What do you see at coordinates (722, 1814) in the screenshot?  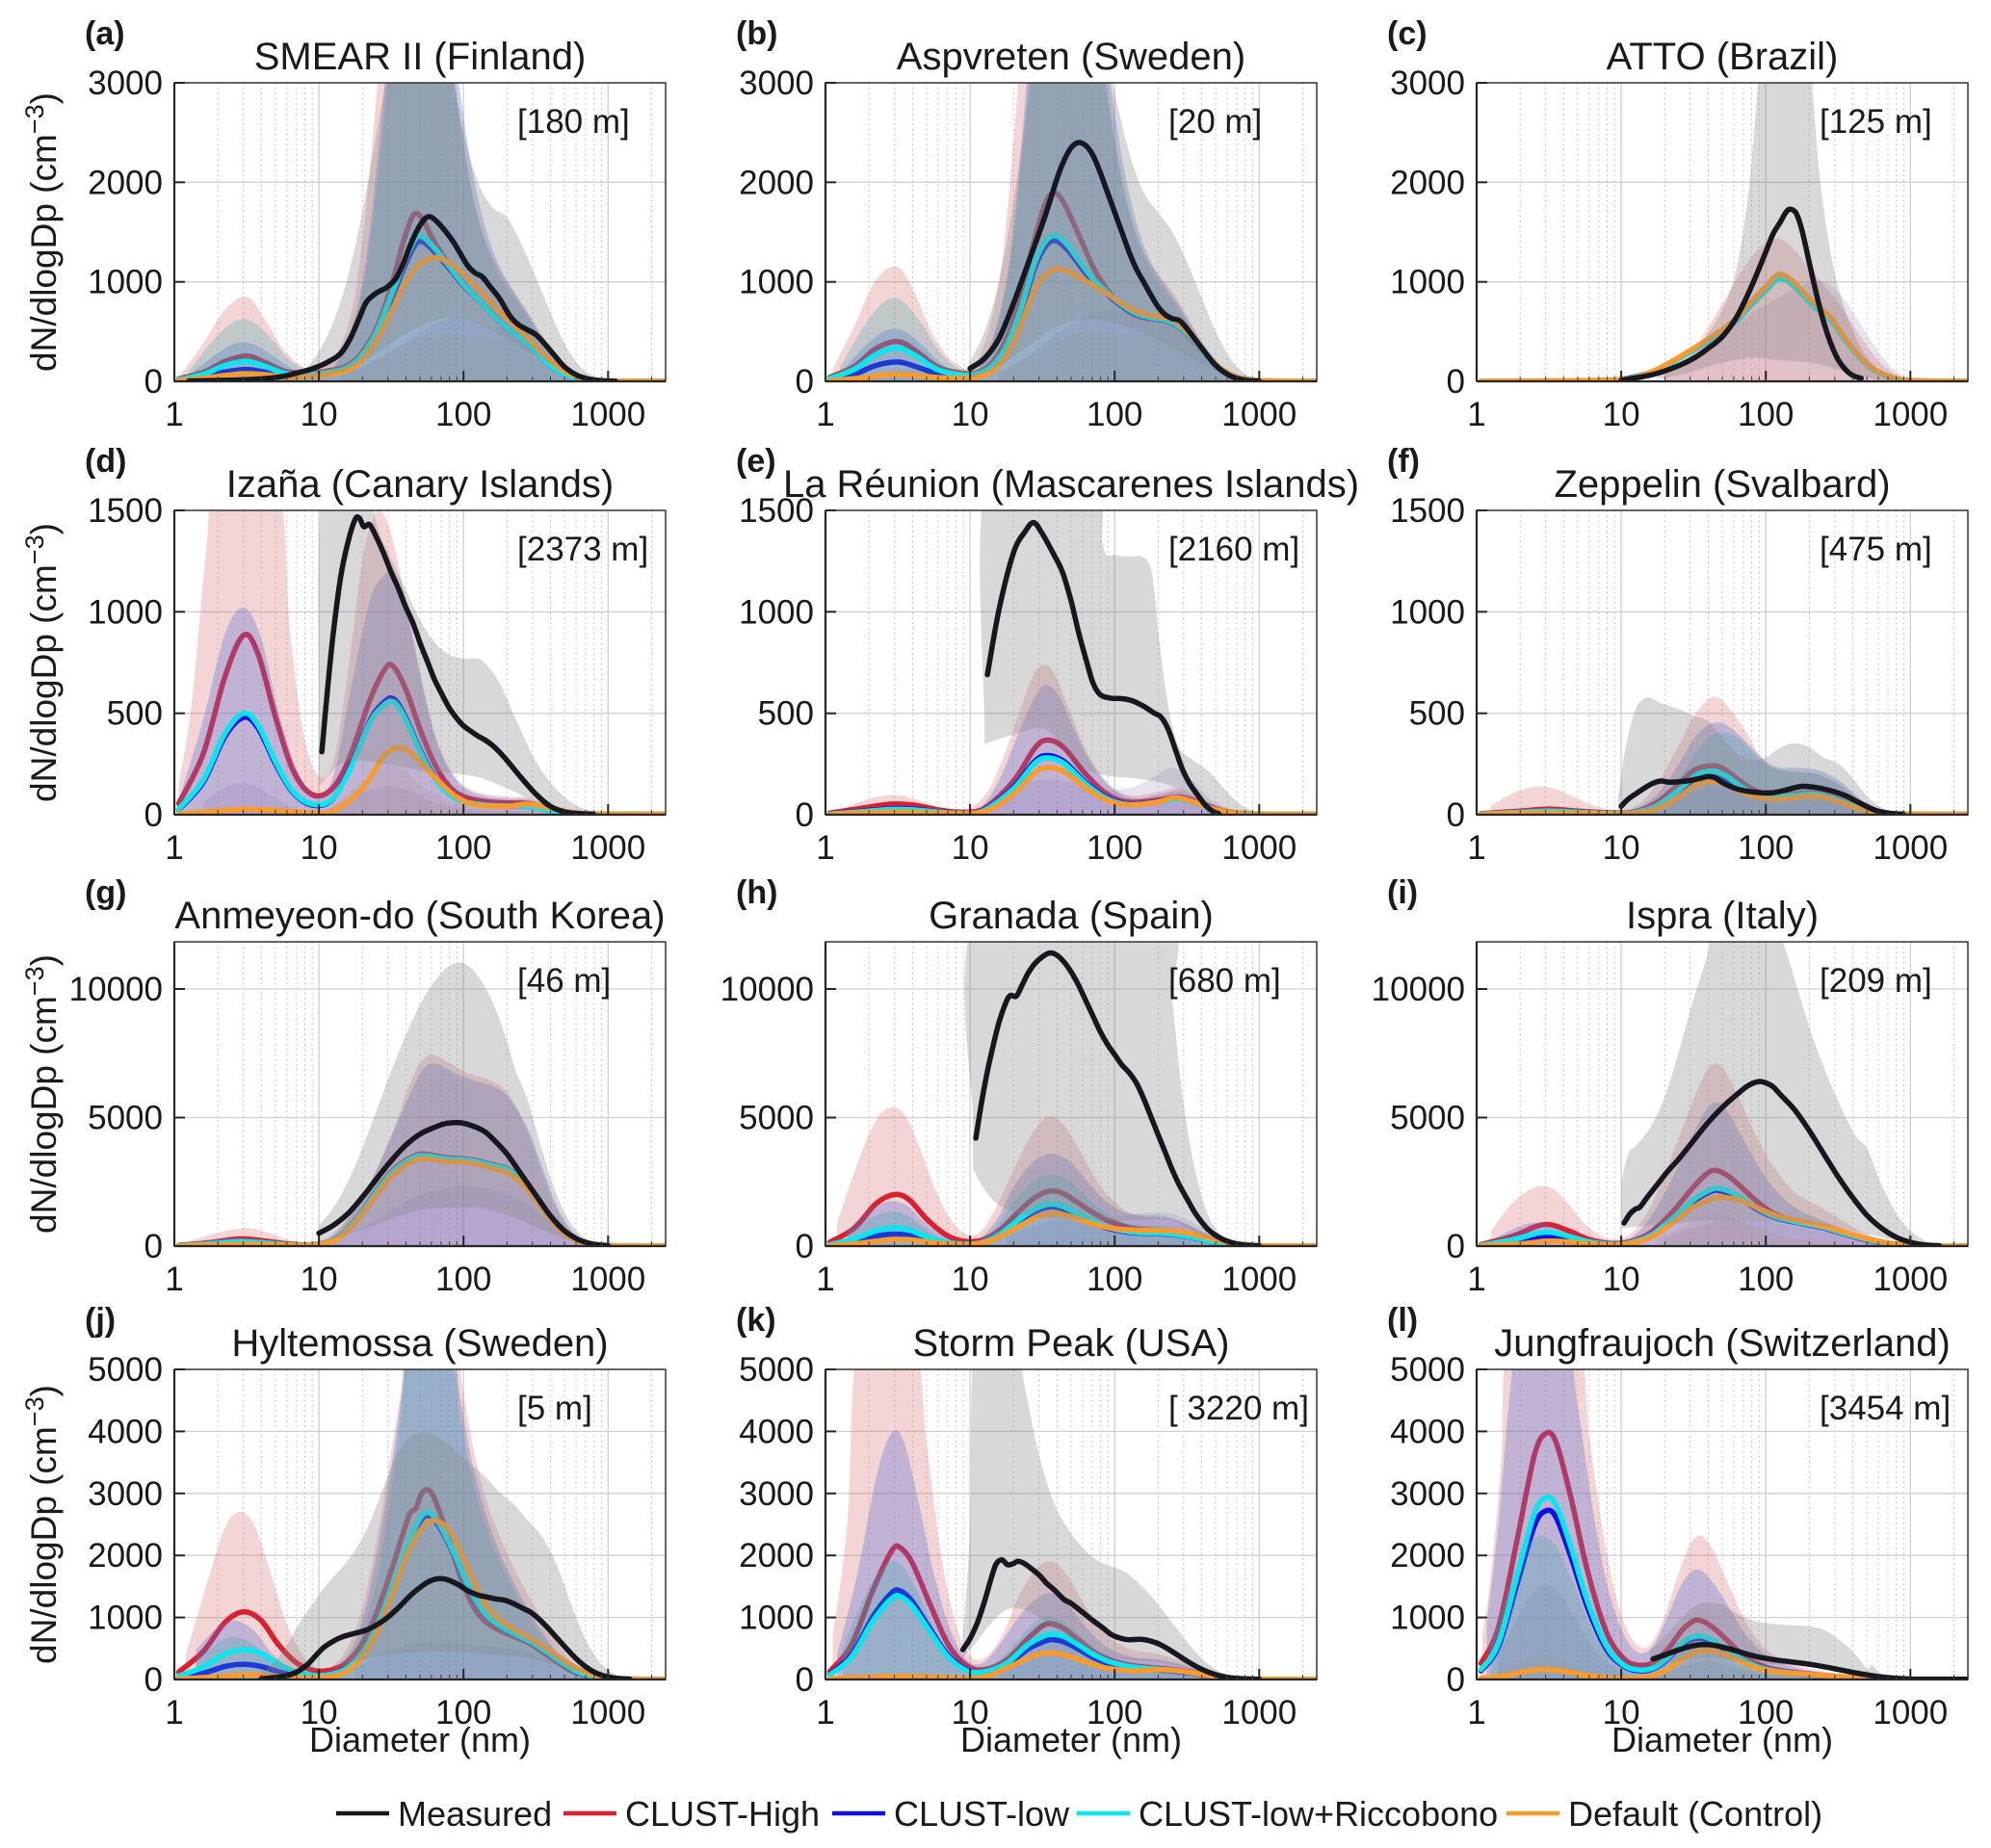 I see `svg-text: CLUST-High` at bounding box center [722, 1814].